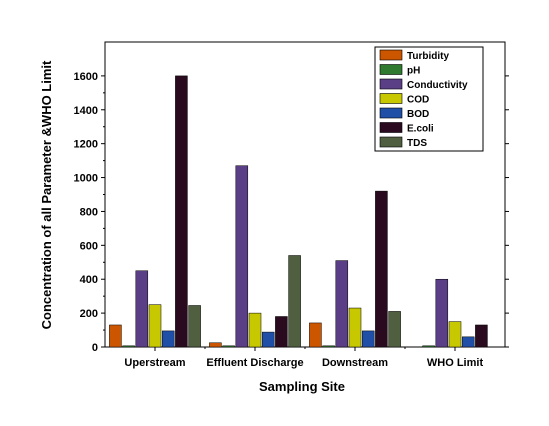 This screenshot has width=549, height=426. What do you see at coordinates (437, 85) in the screenshot?
I see `legend-label: Conductivity` at bounding box center [437, 85].